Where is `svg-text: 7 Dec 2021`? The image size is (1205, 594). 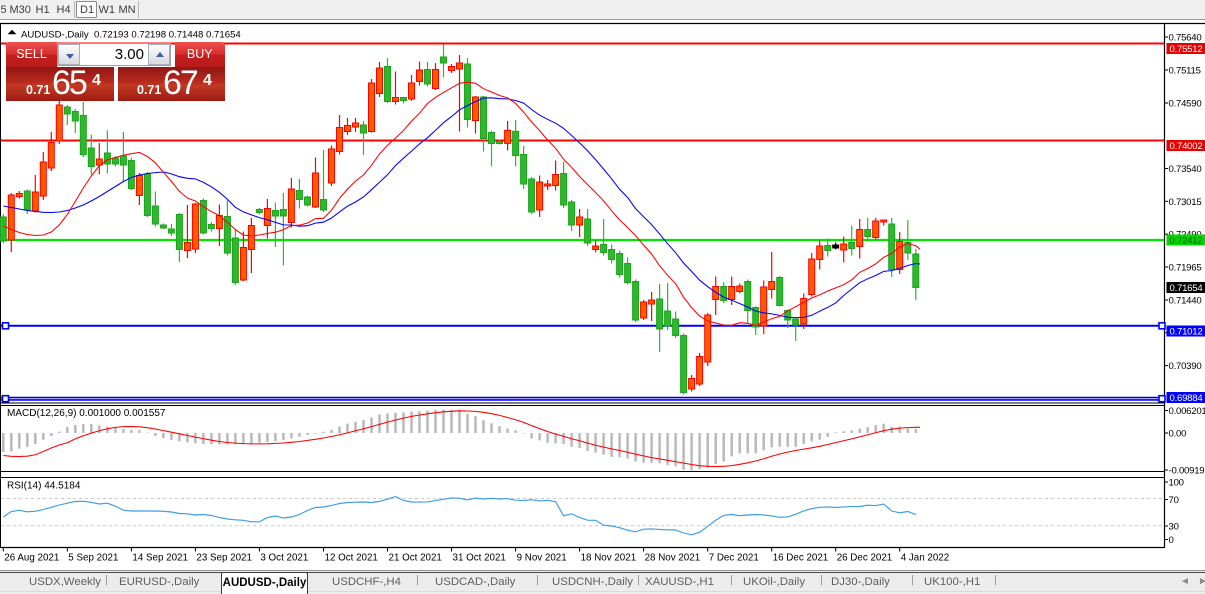
svg-text: 7 Dec 2021 is located at coordinates (734, 558).